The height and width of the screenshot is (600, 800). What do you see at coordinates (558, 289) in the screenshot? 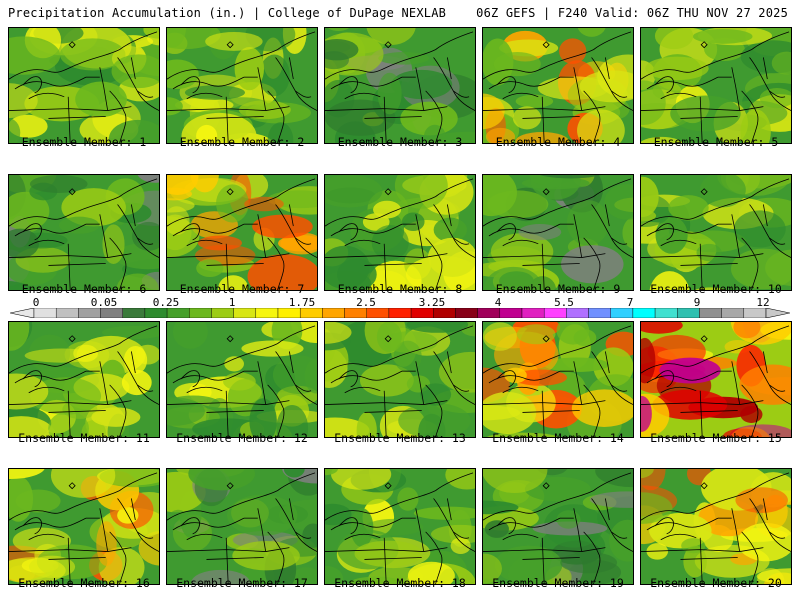
I see `ensemble-member-label: Ensemble Member: 9` at bounding box center [558, 289].